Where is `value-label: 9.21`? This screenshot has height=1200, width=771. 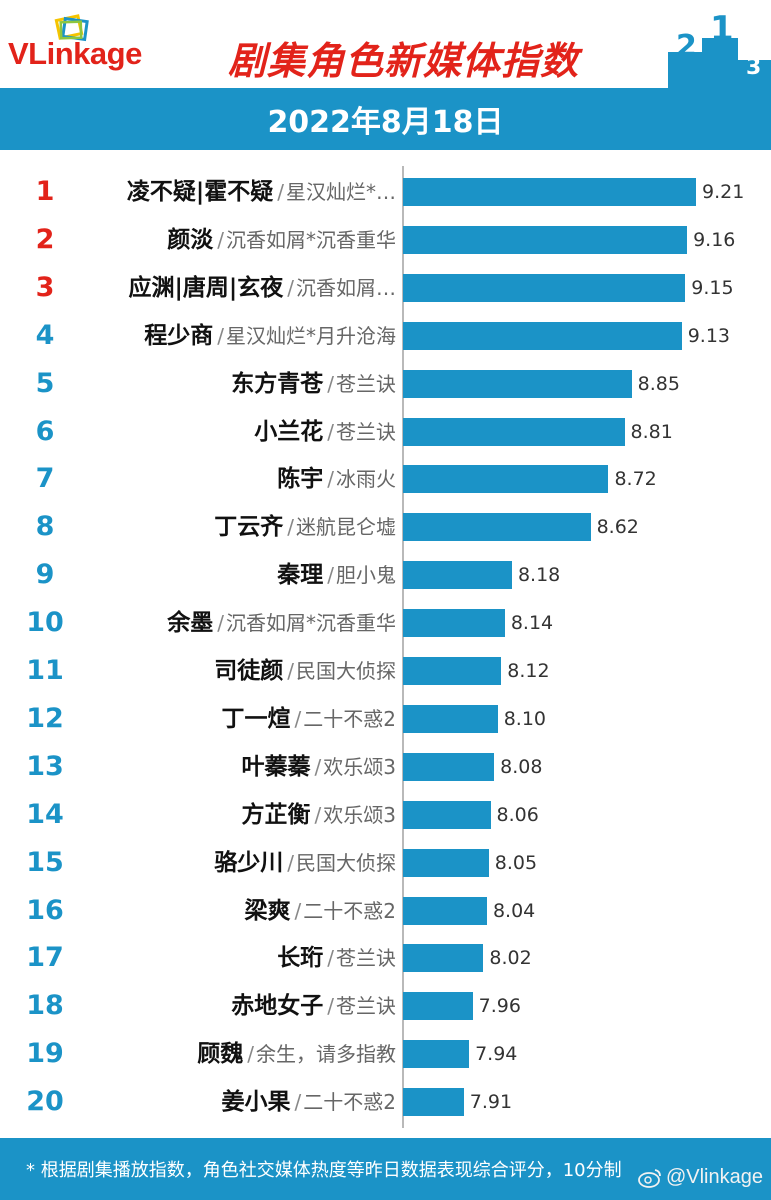
value-label: 9.21 is located at coordinates (723, 192).